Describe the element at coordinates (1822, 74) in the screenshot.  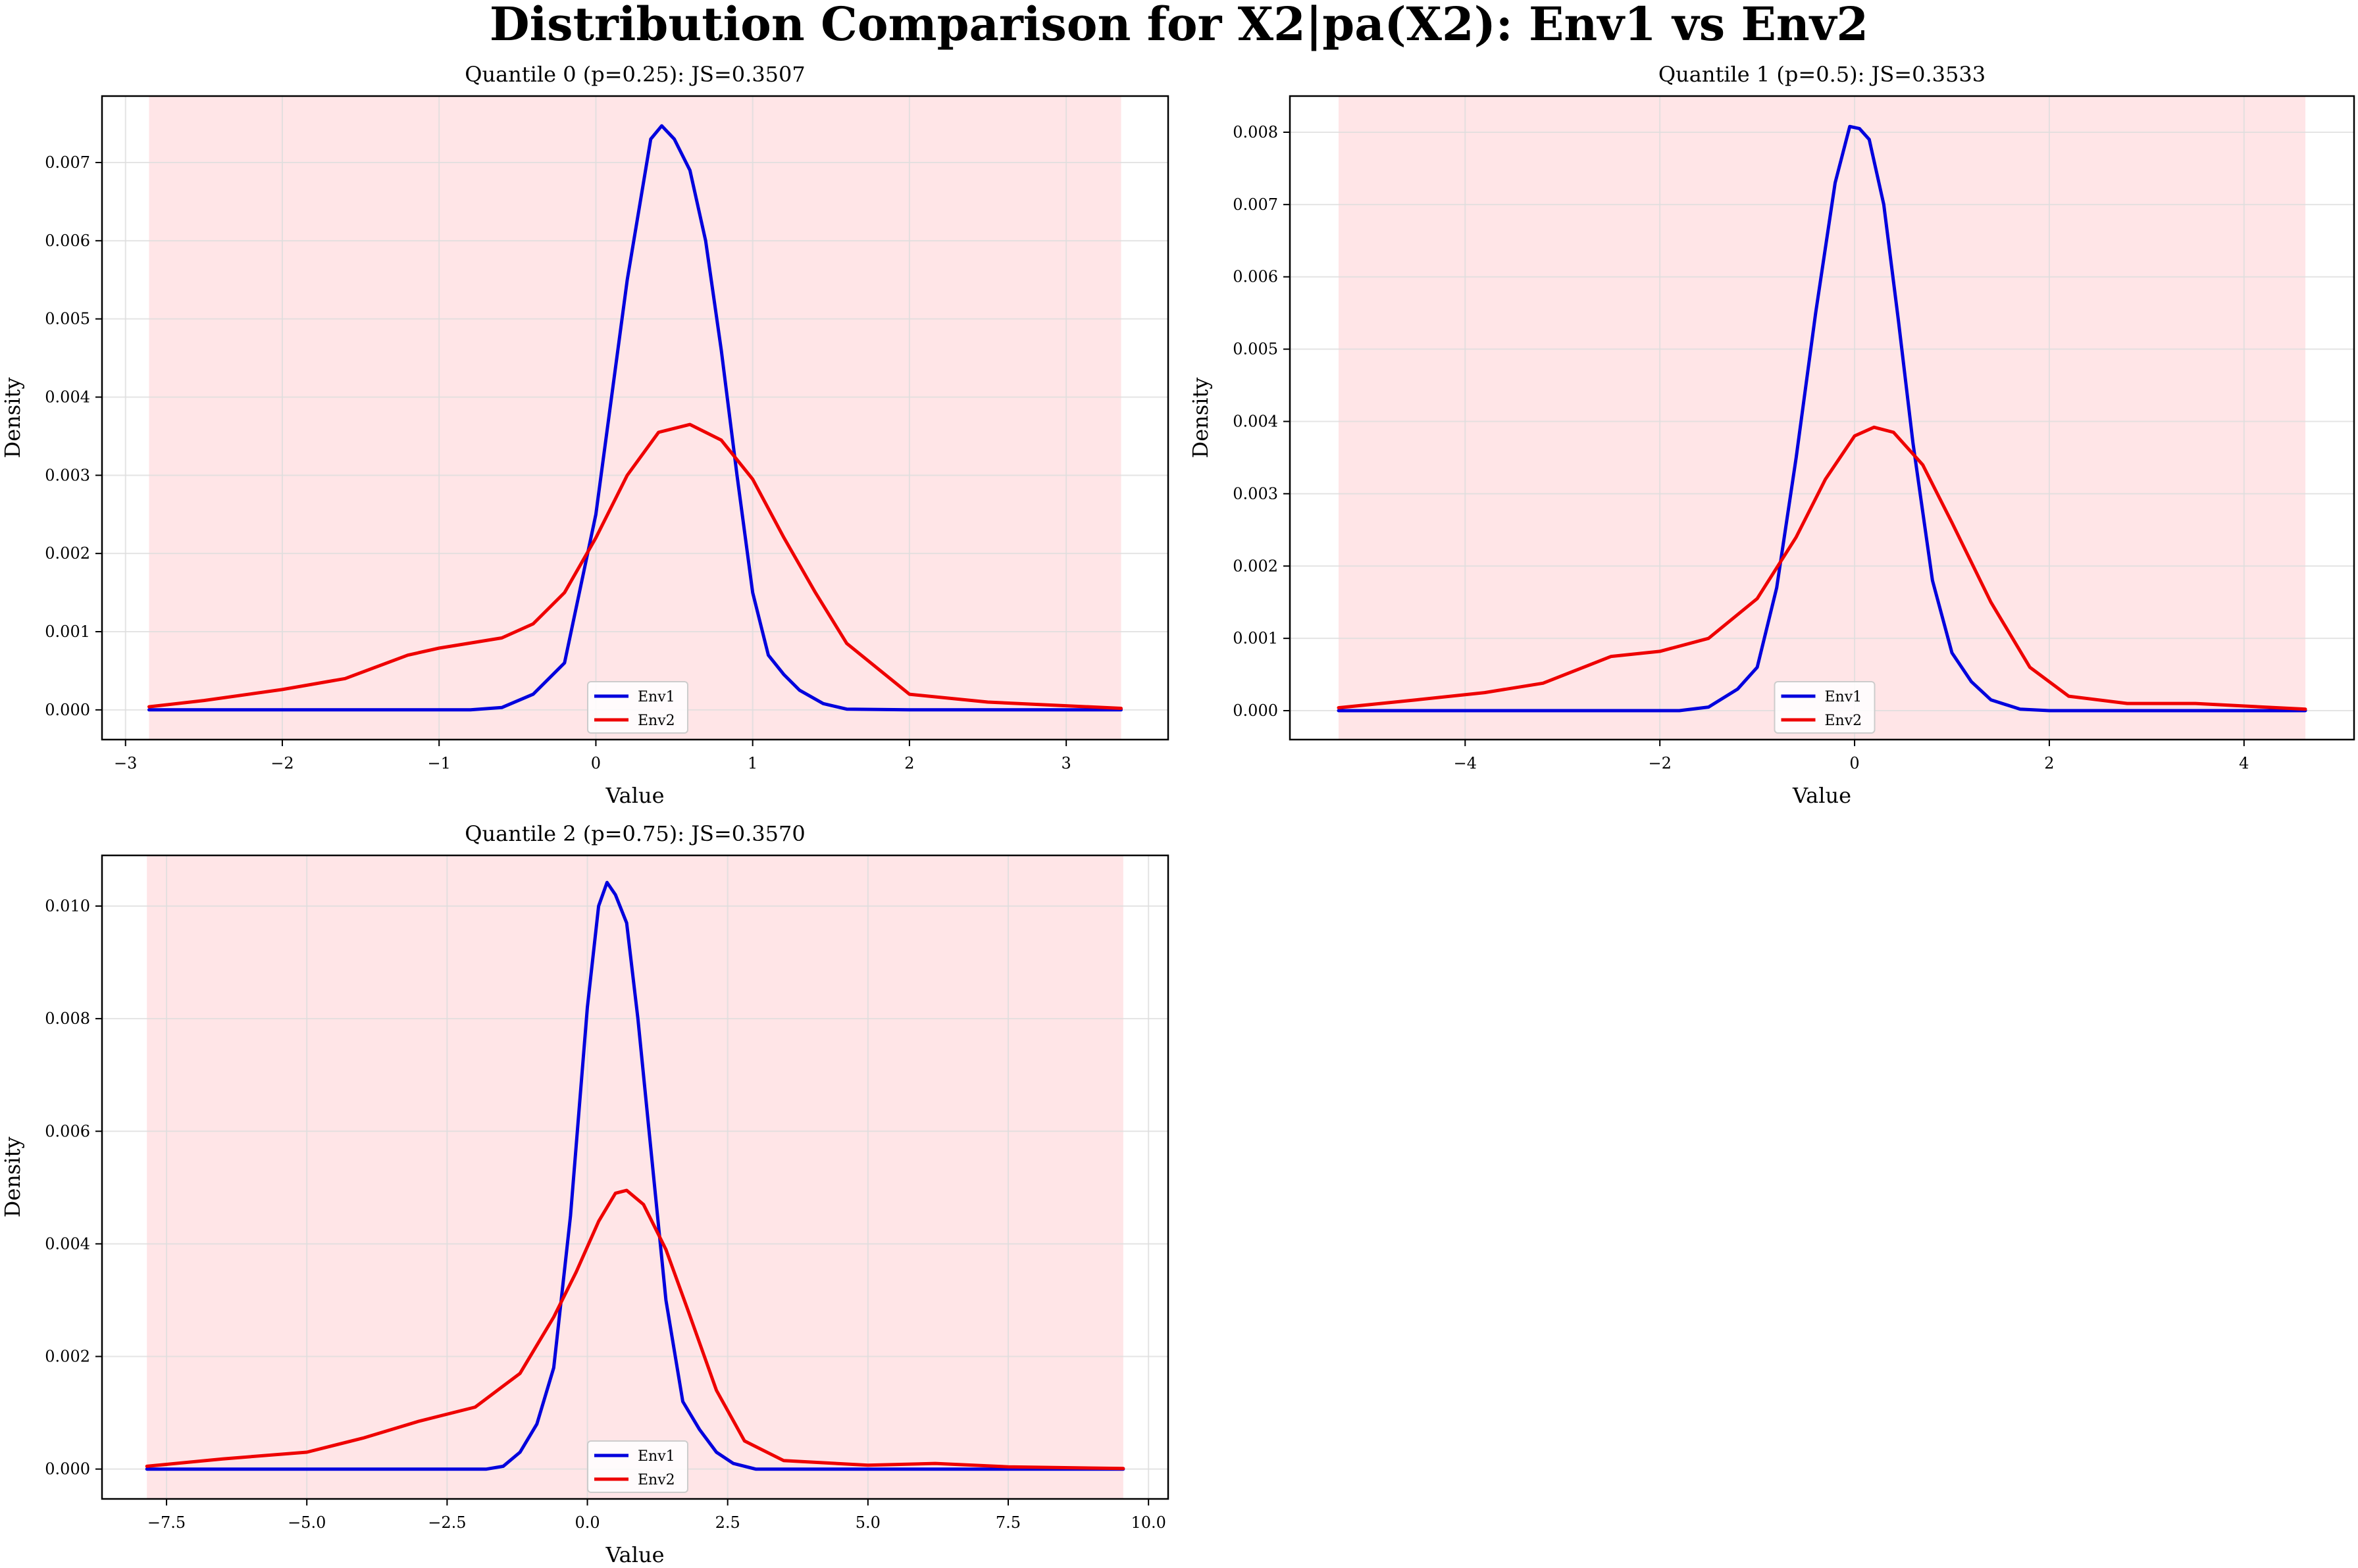
I see `subplot-title: Quantile 1 (p=0.5): JS=0.3533` at that location.